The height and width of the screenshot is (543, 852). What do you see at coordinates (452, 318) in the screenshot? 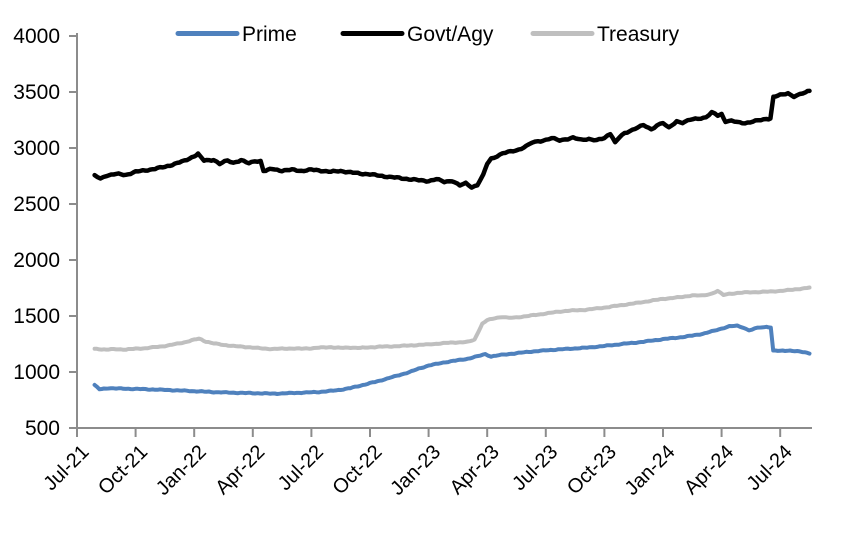
I see `series-line-treasury` at bounding box center [452, 318].